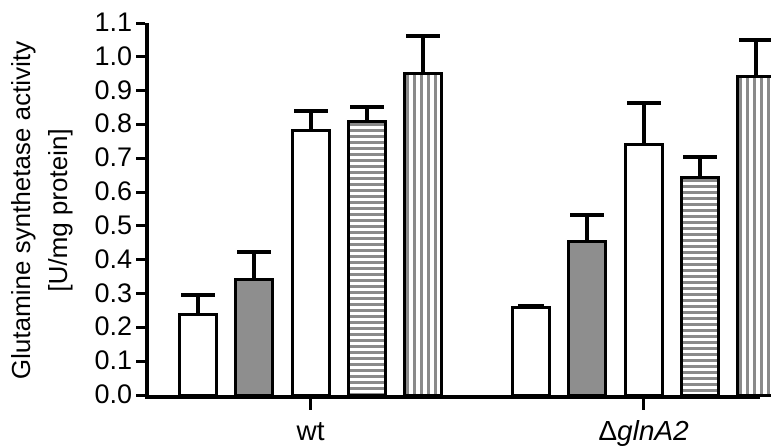 The height and width of the screenshot is (448, 771). What do you see at coordinates (113, 55) in the screenshot?
I see `y-tick-label: 1.0` at bounding box center [113, 55].